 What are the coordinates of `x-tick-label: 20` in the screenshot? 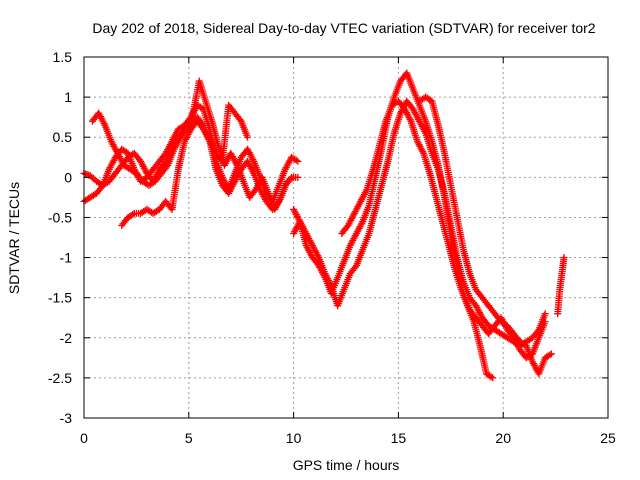 It's located at (503, 438).